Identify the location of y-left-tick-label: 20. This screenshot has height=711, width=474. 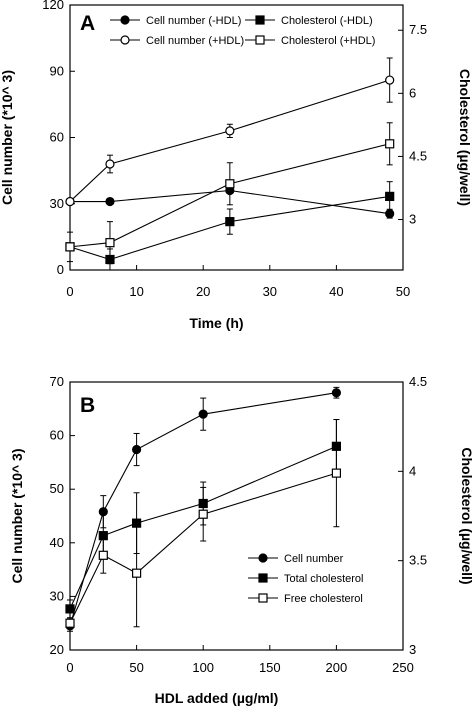
(57, 649).